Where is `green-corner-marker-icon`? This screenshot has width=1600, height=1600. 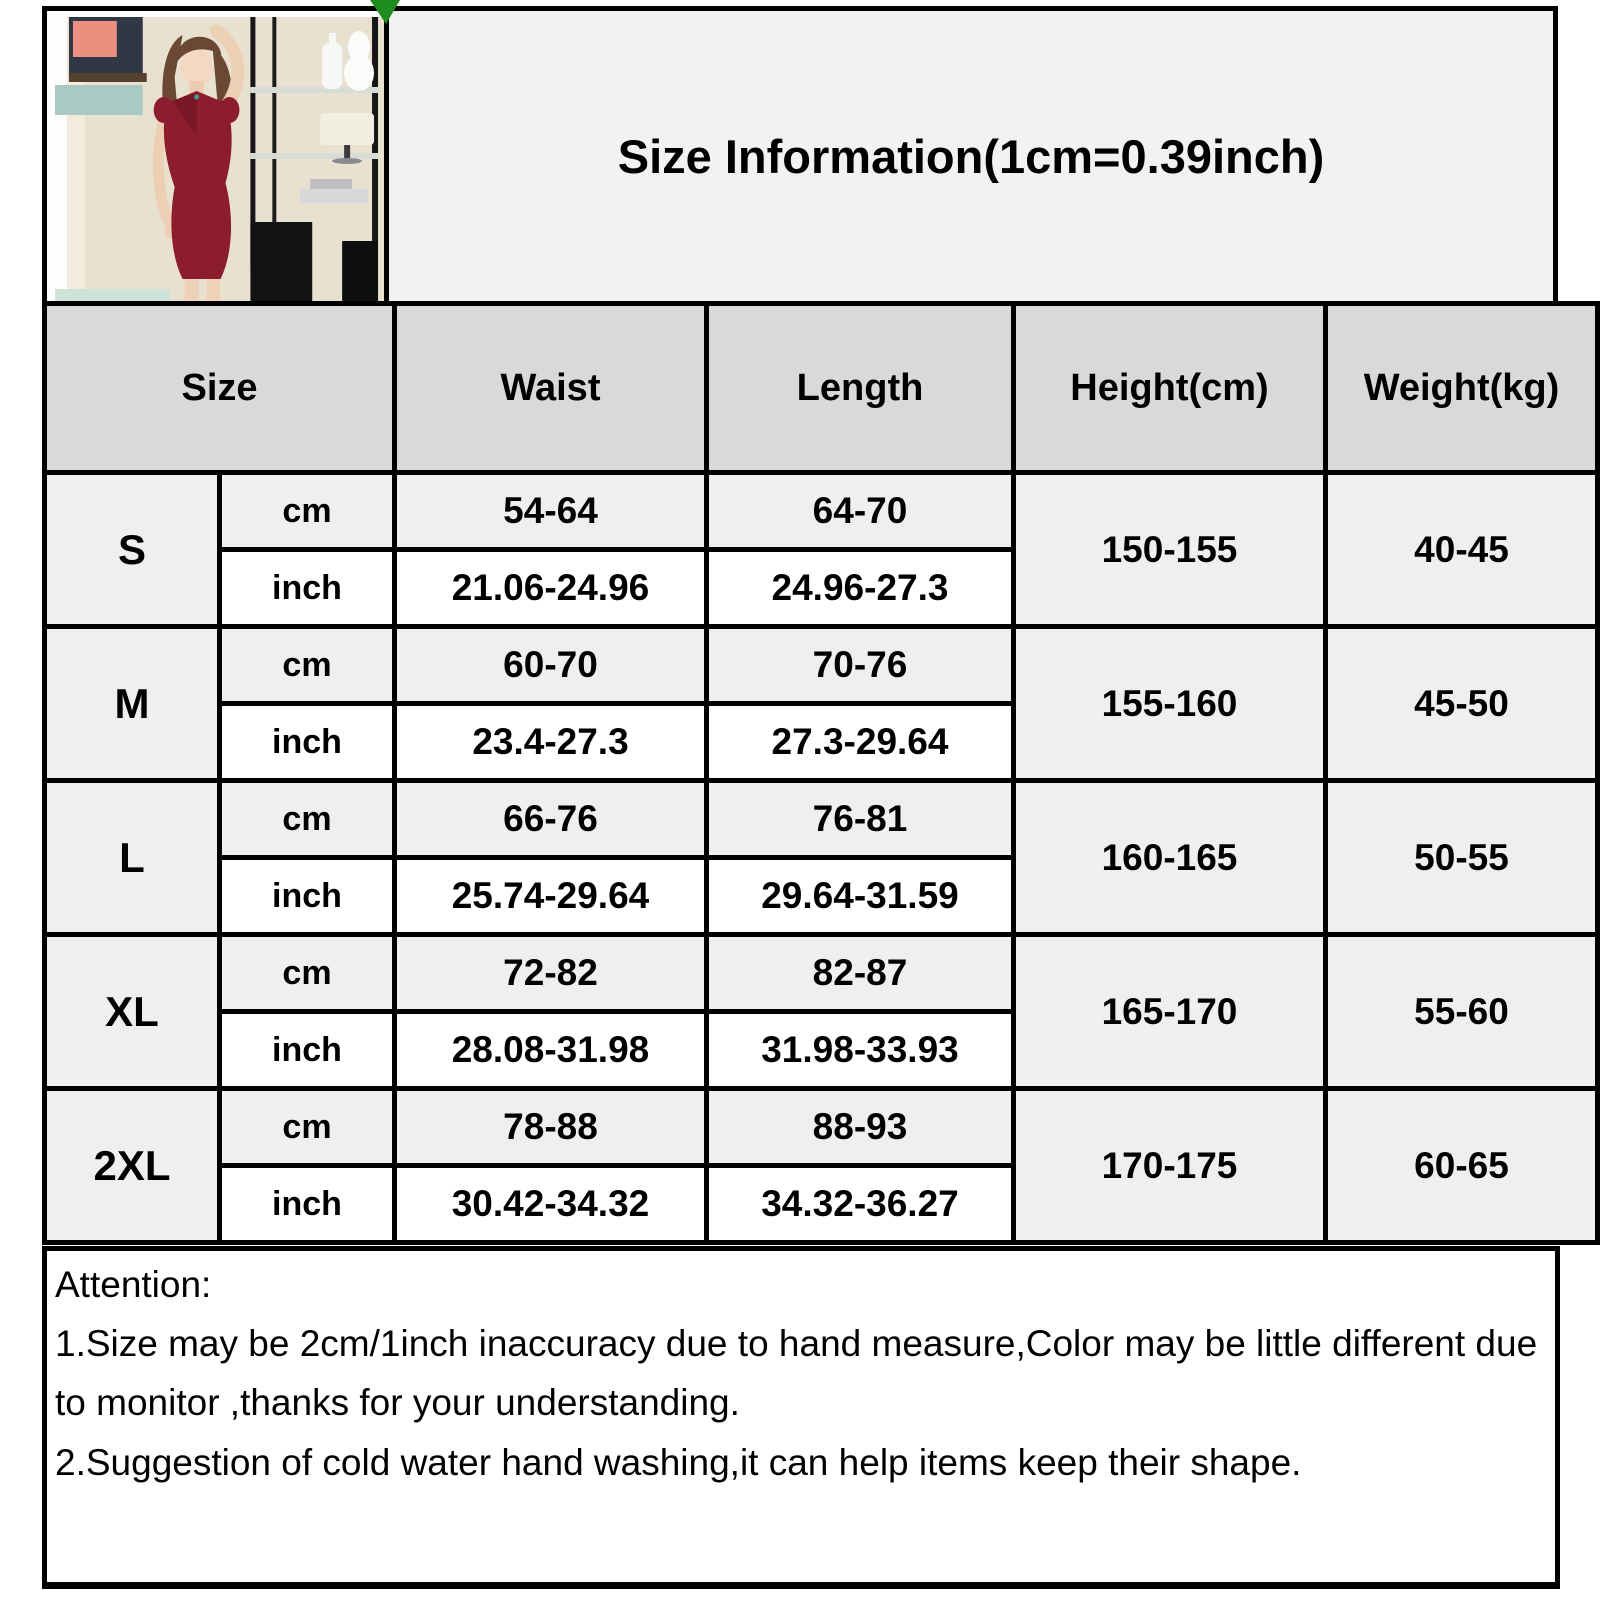
green-corner-marker-icon is located at coordinates (385, 12).